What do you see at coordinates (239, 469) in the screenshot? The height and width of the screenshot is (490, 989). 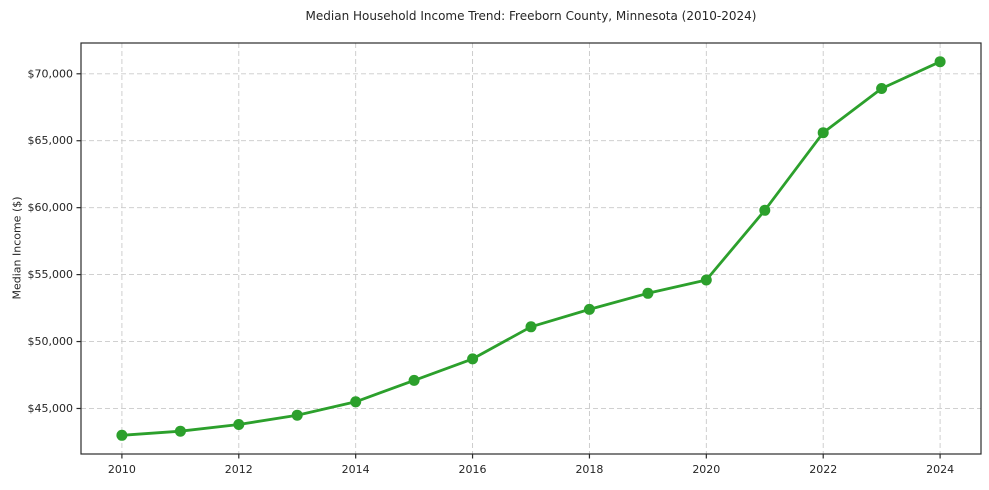 I see `x-tick-label: 2012` at bounding box center [239, 469].